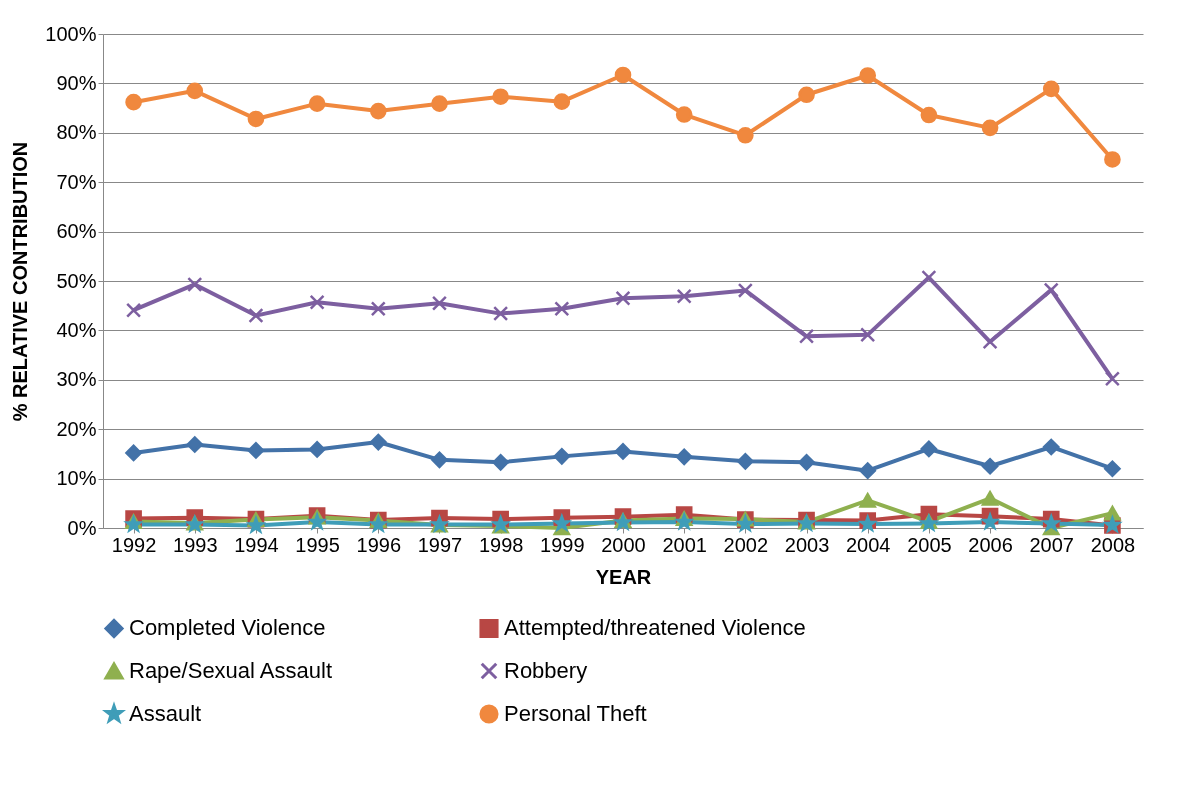  I want to click on y-tick-label: 10%, so click(76, 478).